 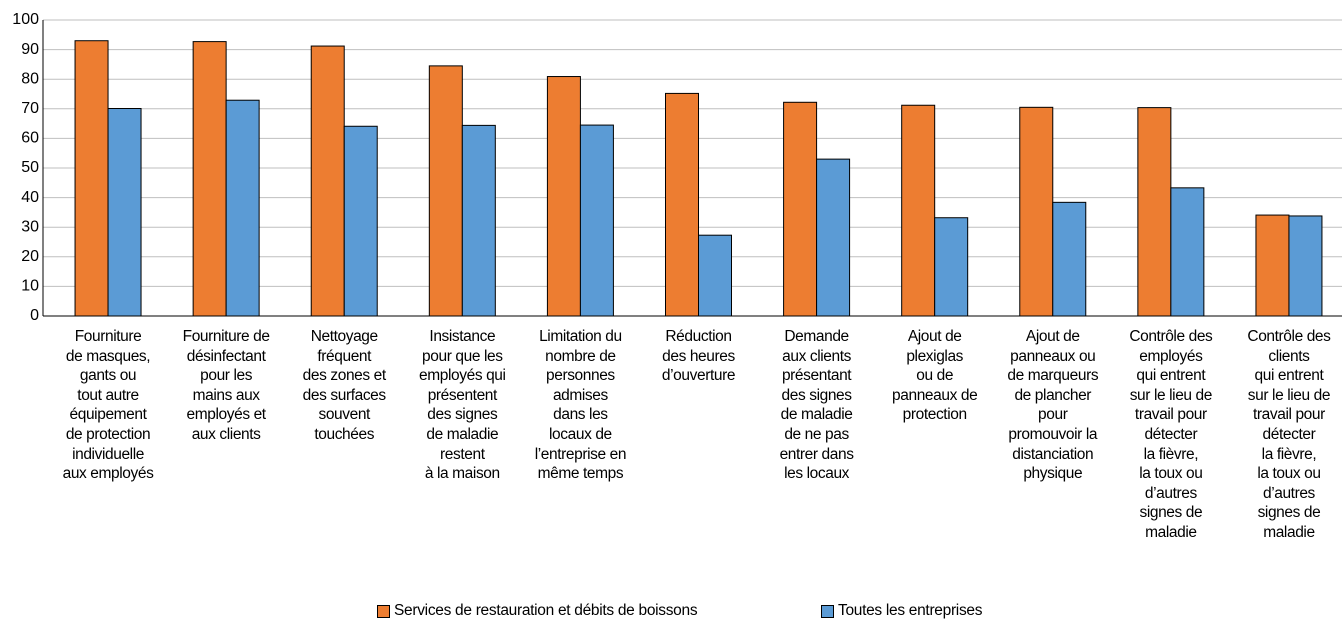 I want to click on y-tick-label: 50, so click(x=30, y=167).